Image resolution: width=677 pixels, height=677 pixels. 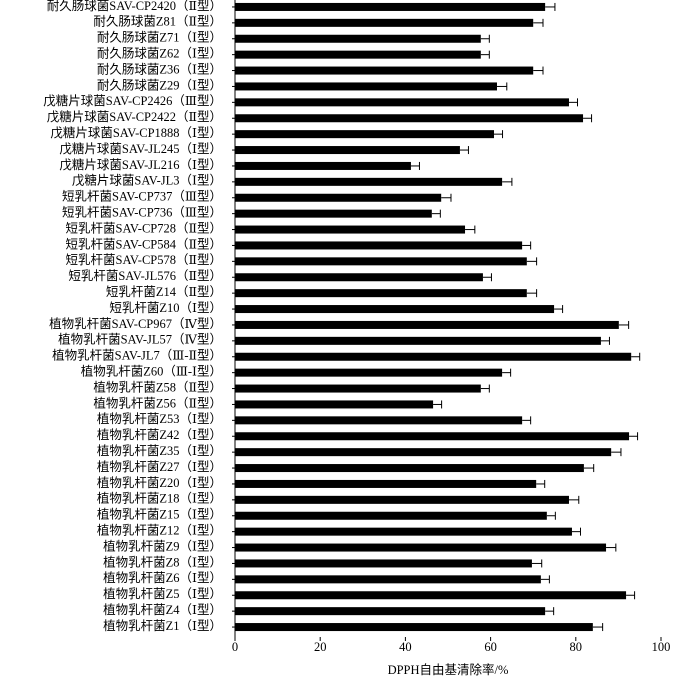 What do you see at coordinates (165, 308) in the screenshot?
I see `y-tick-label: 短乳杆菌Z10（Ⅰ型）` at bounding box center [165, 308].